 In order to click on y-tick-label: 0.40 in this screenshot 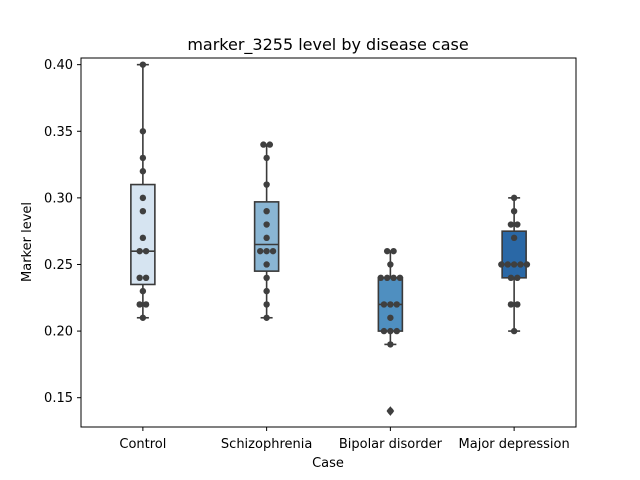, I will do `click(58, 65)`.